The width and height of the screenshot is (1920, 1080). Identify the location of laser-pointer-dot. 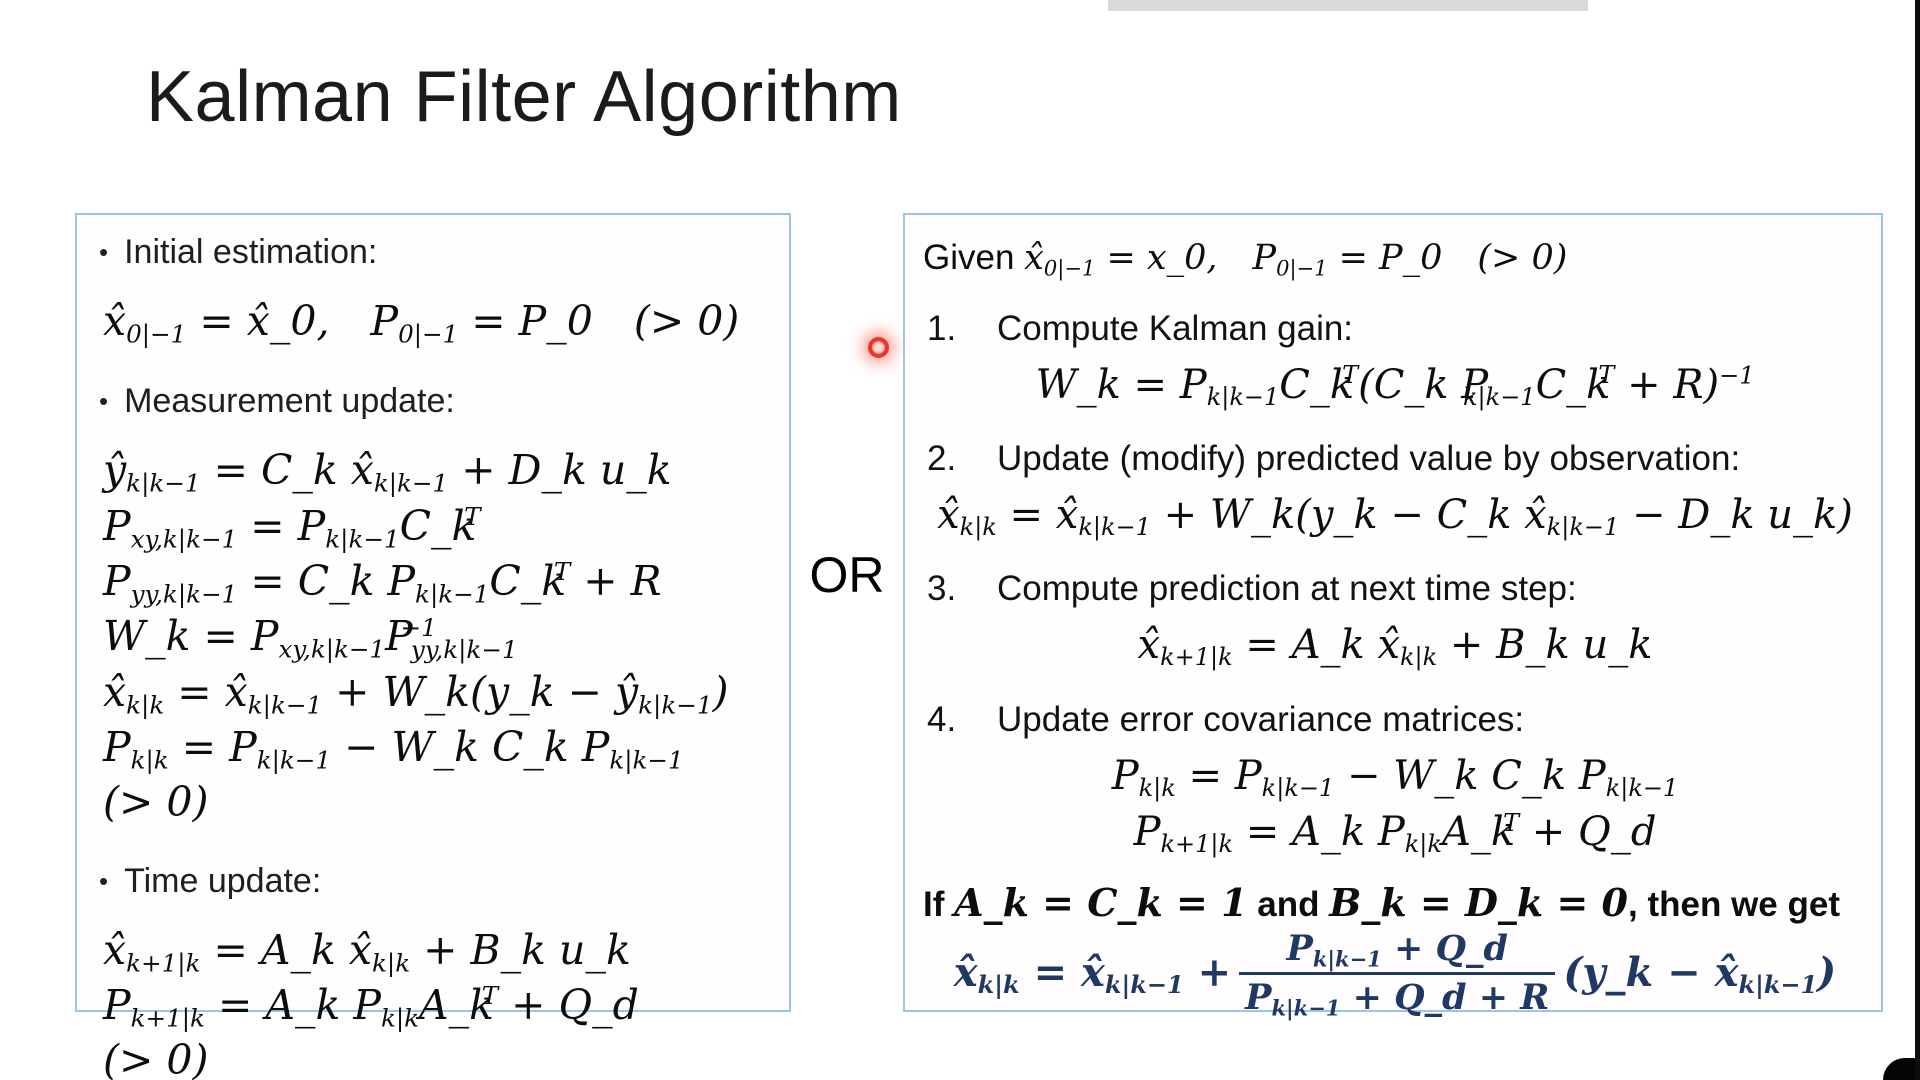
(878, 347).